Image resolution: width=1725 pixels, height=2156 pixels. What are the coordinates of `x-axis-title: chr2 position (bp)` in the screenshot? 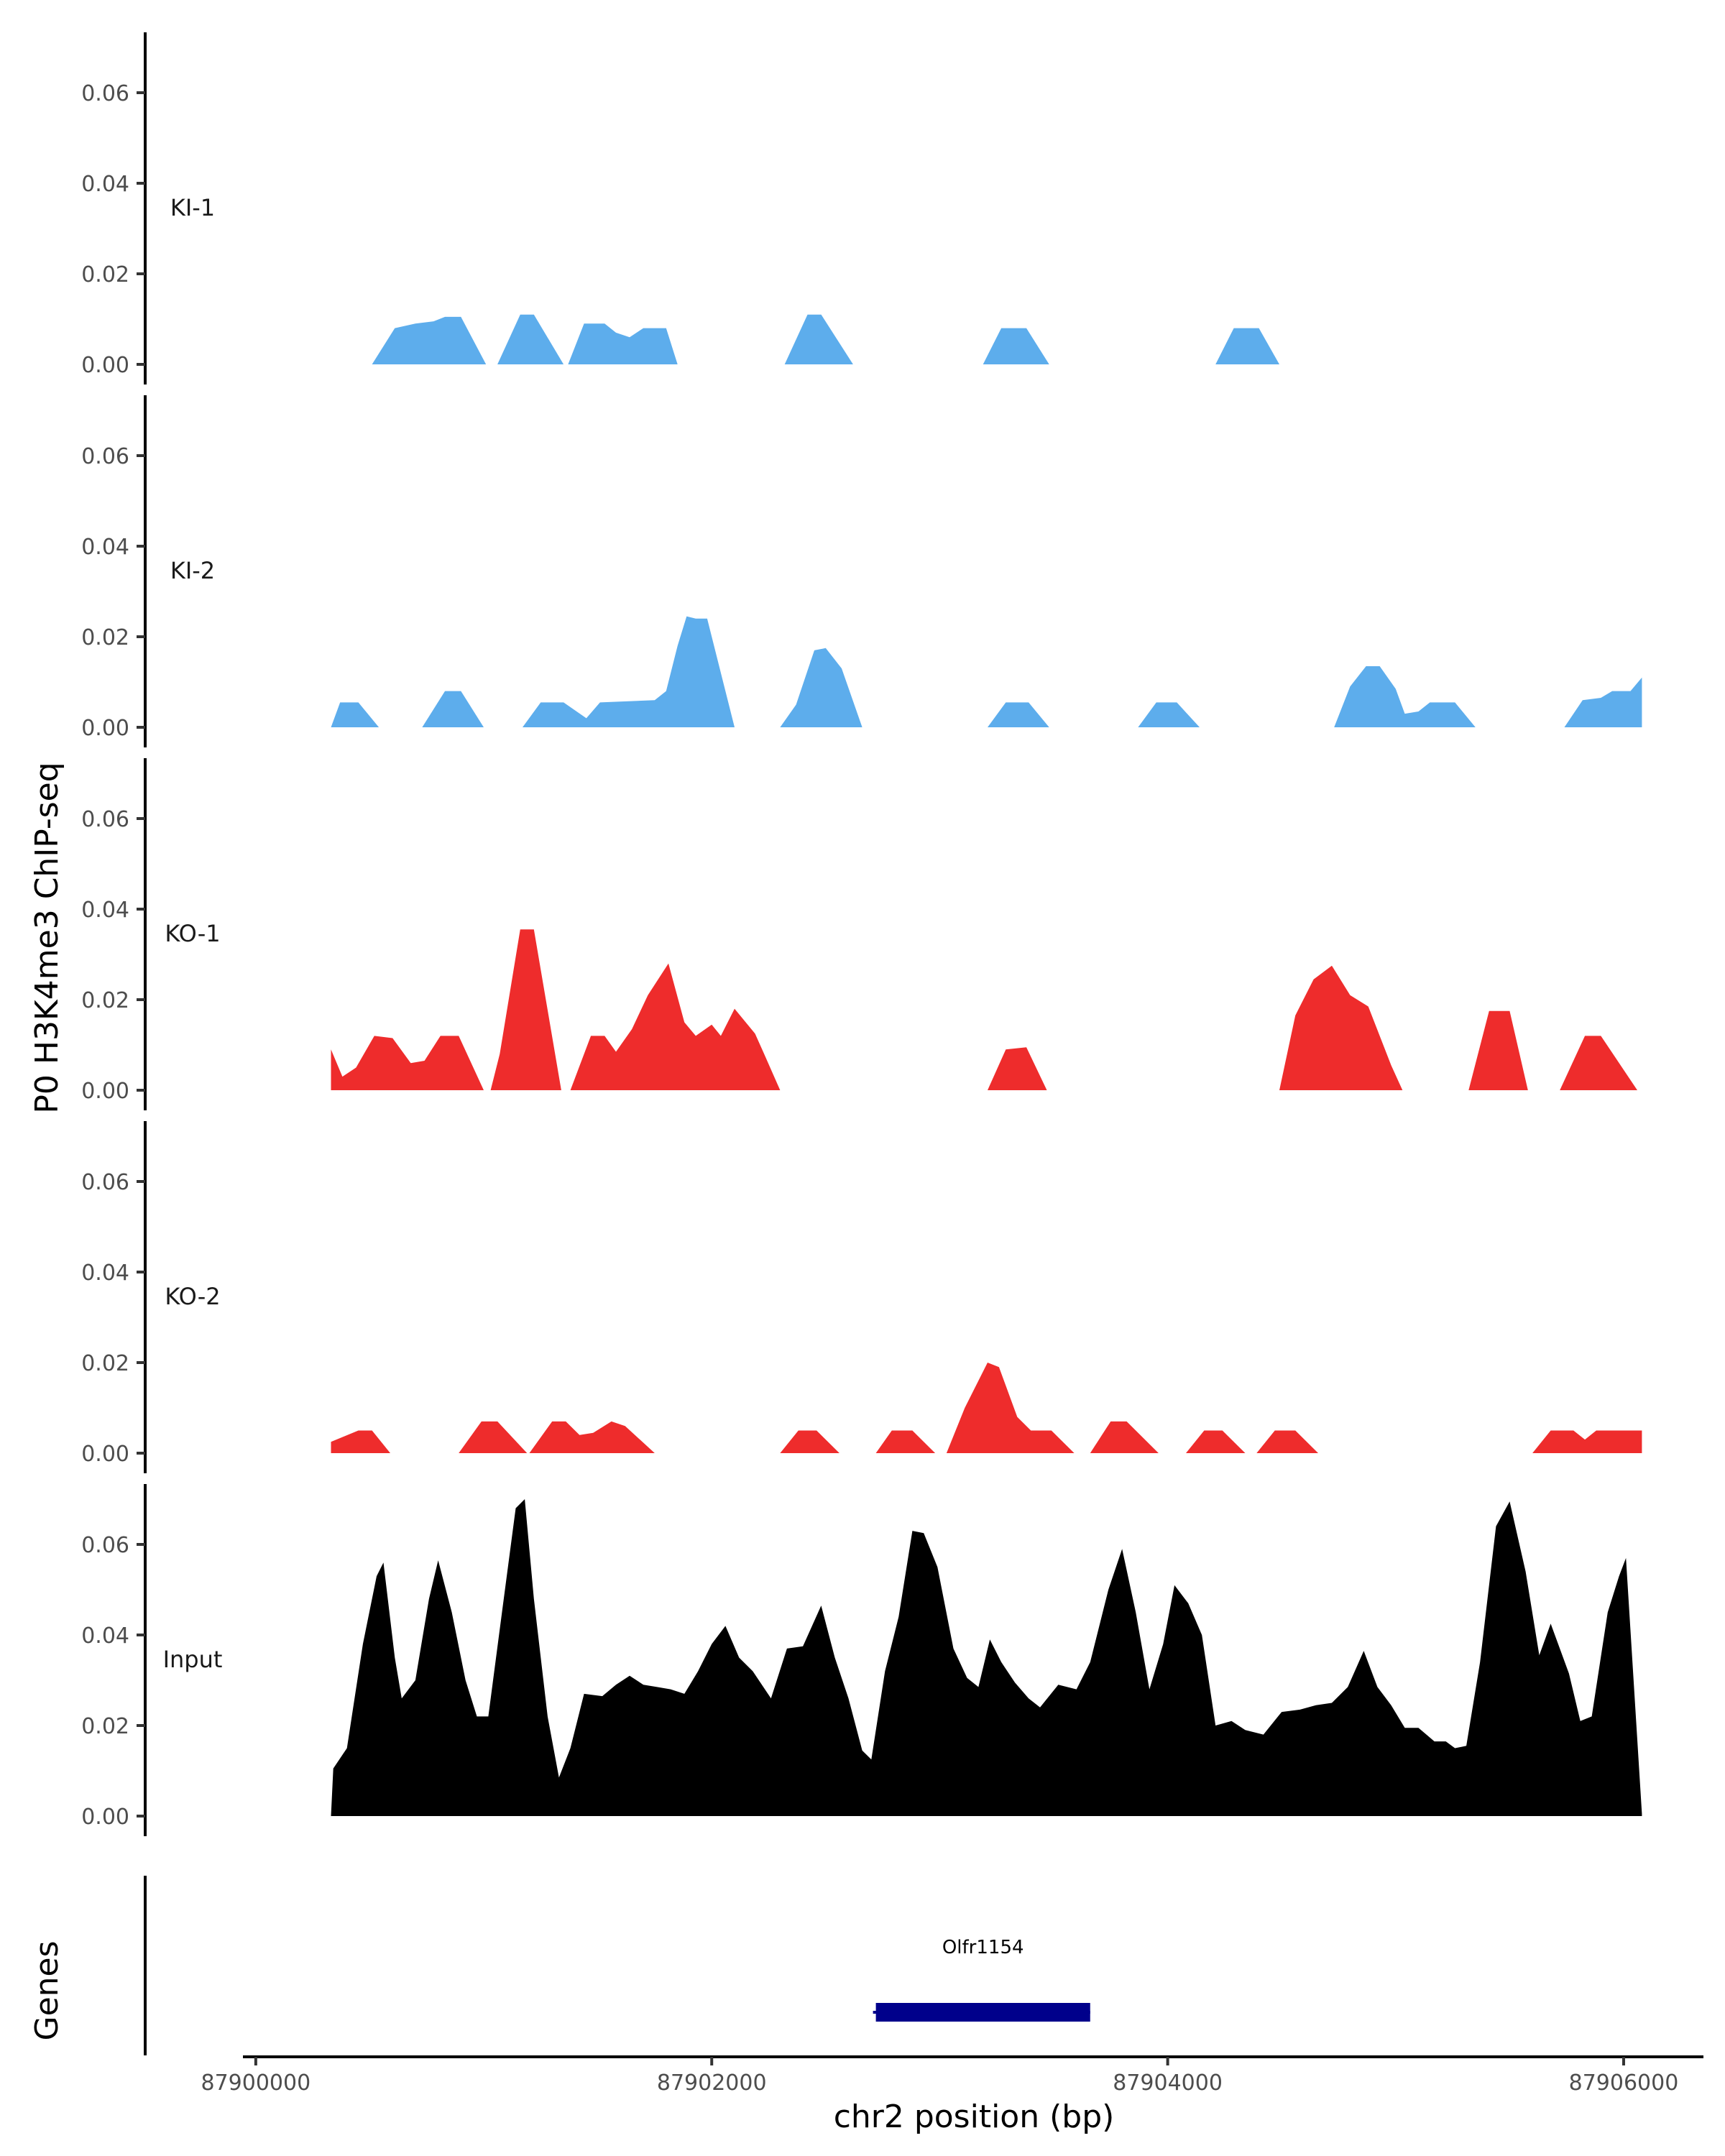 It's located at (974, 2117).